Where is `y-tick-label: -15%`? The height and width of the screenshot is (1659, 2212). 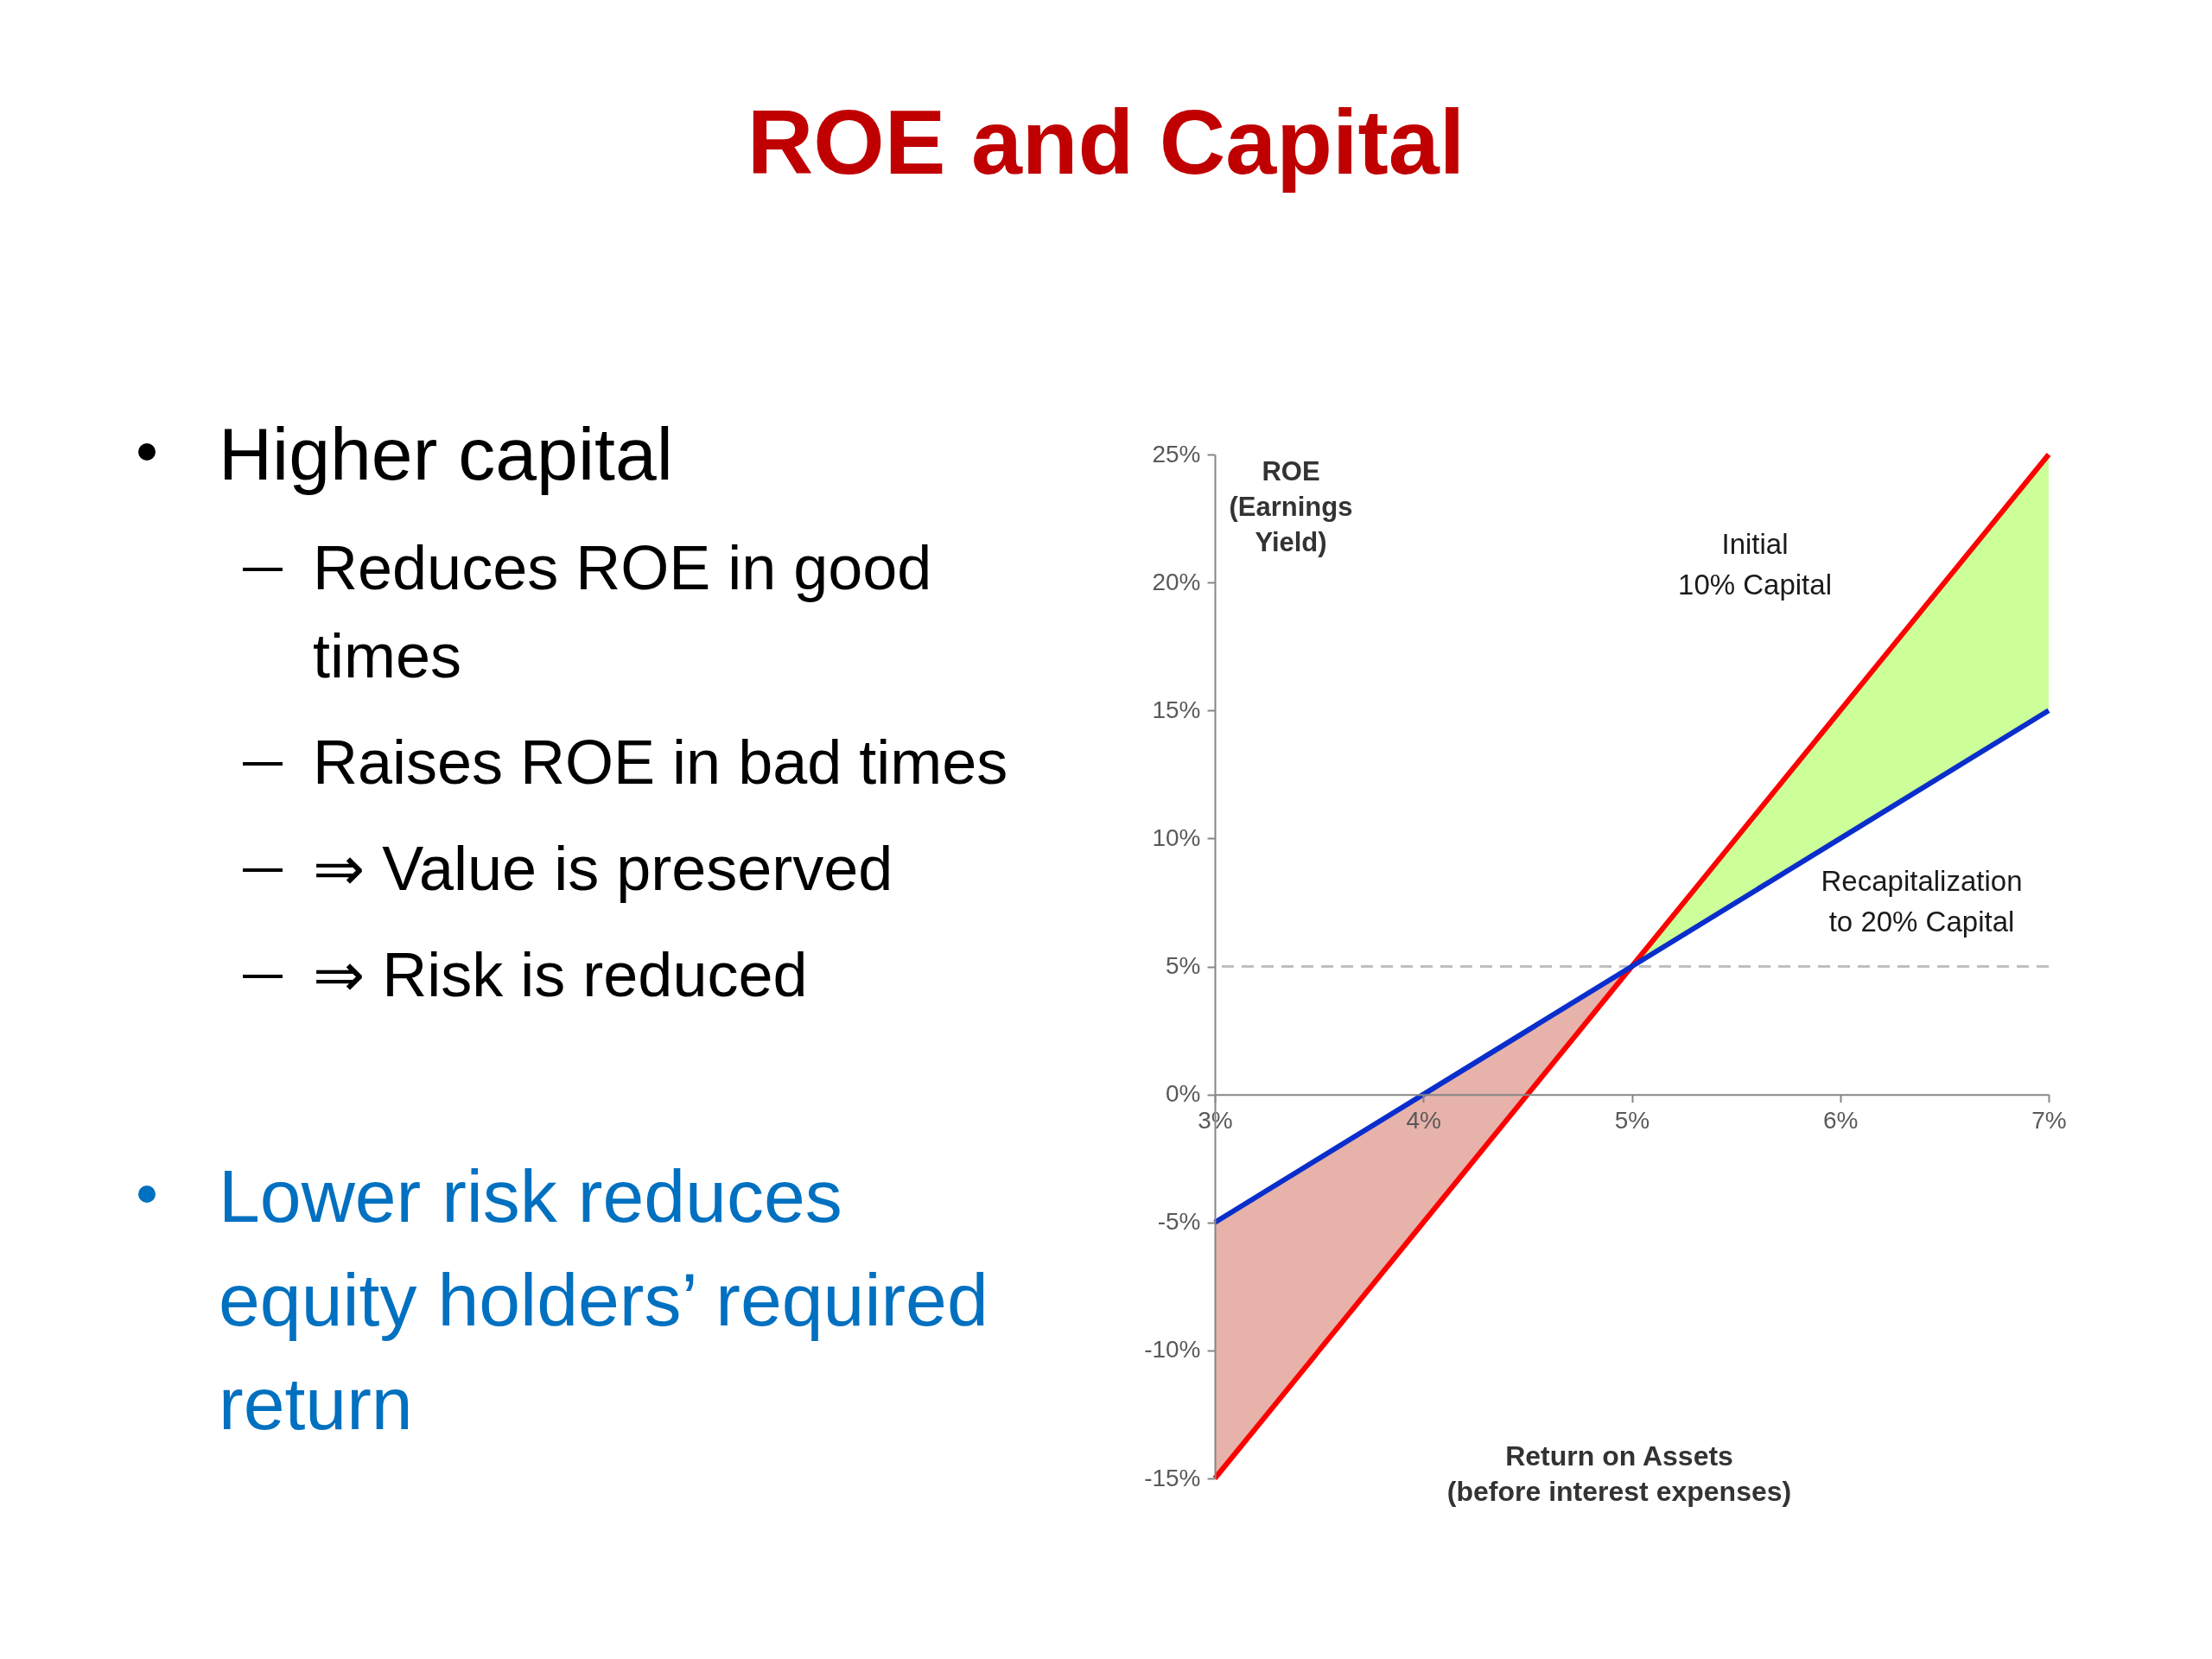
y-tick-label: -15% is located at coordinates (1172, 1477).